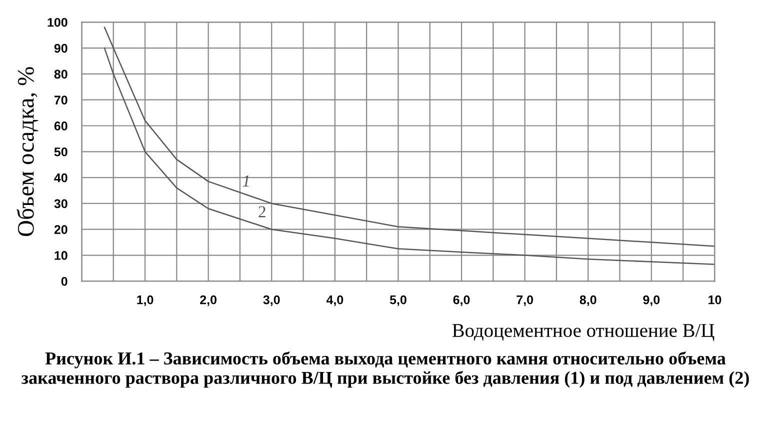  I want to click on y-tick-label: 70, so click(61, 100).